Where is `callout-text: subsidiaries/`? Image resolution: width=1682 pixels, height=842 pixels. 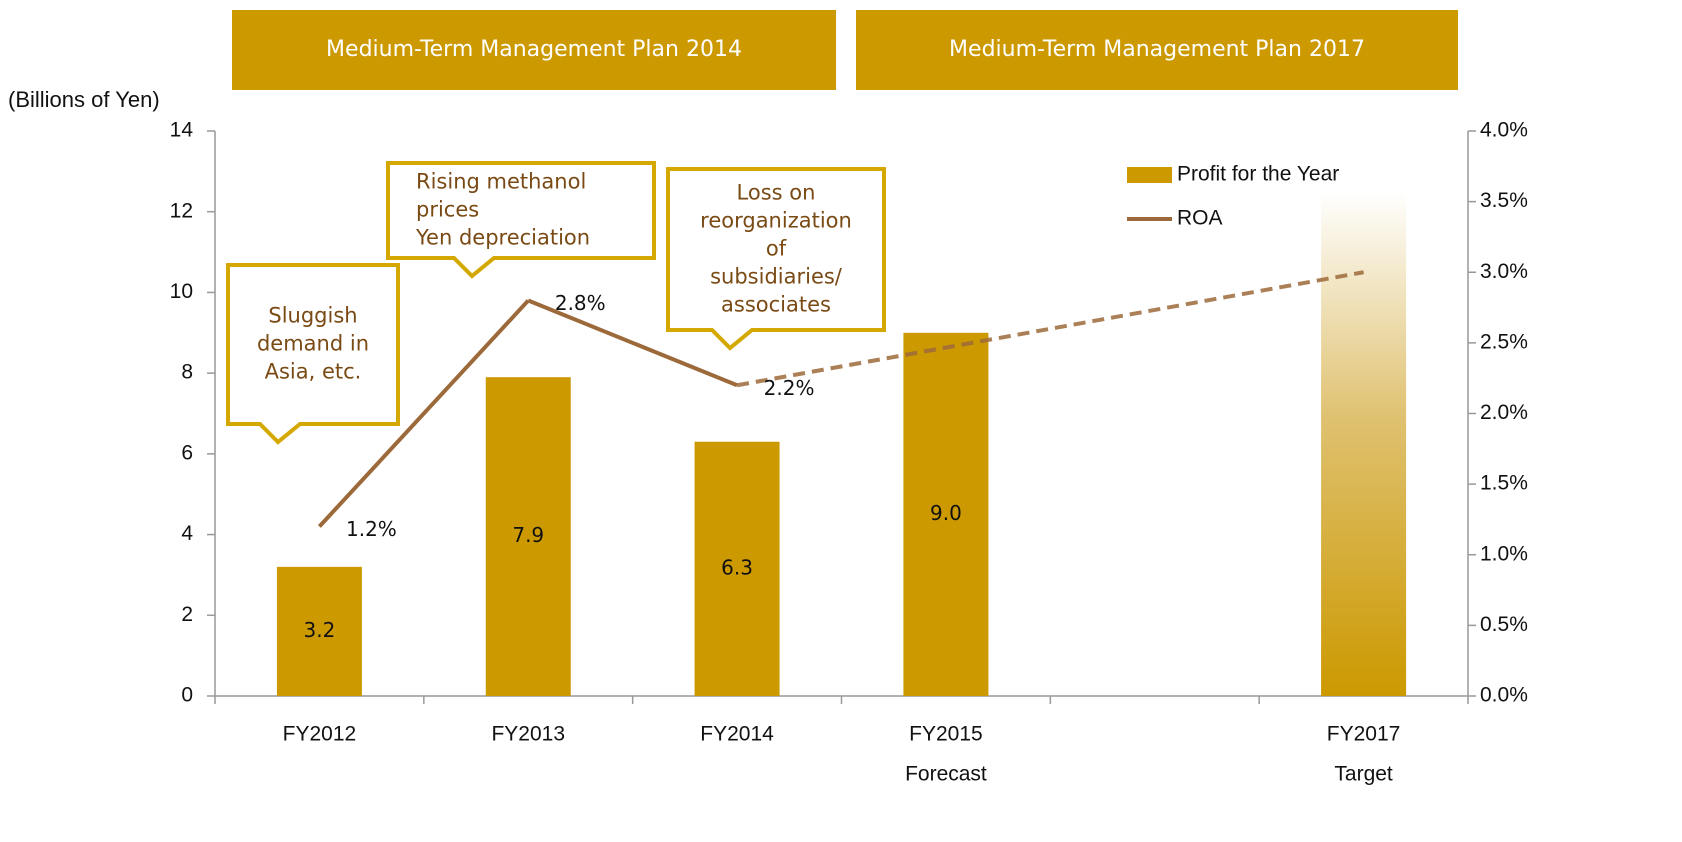 callout-text: subsidiaries/ is located at coordinates (776, 277).